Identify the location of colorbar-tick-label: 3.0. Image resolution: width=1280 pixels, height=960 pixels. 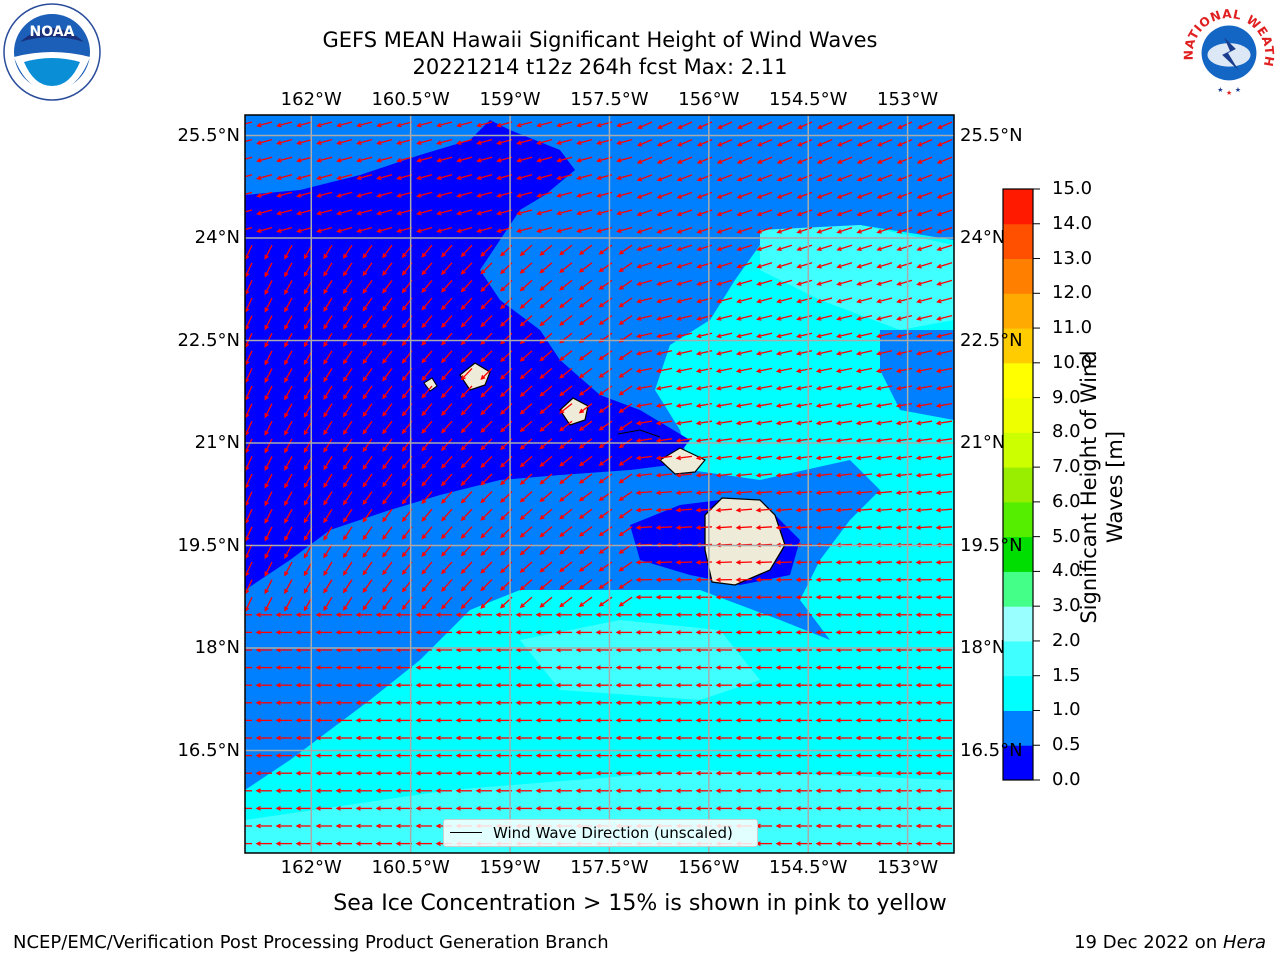
(1066, 606).